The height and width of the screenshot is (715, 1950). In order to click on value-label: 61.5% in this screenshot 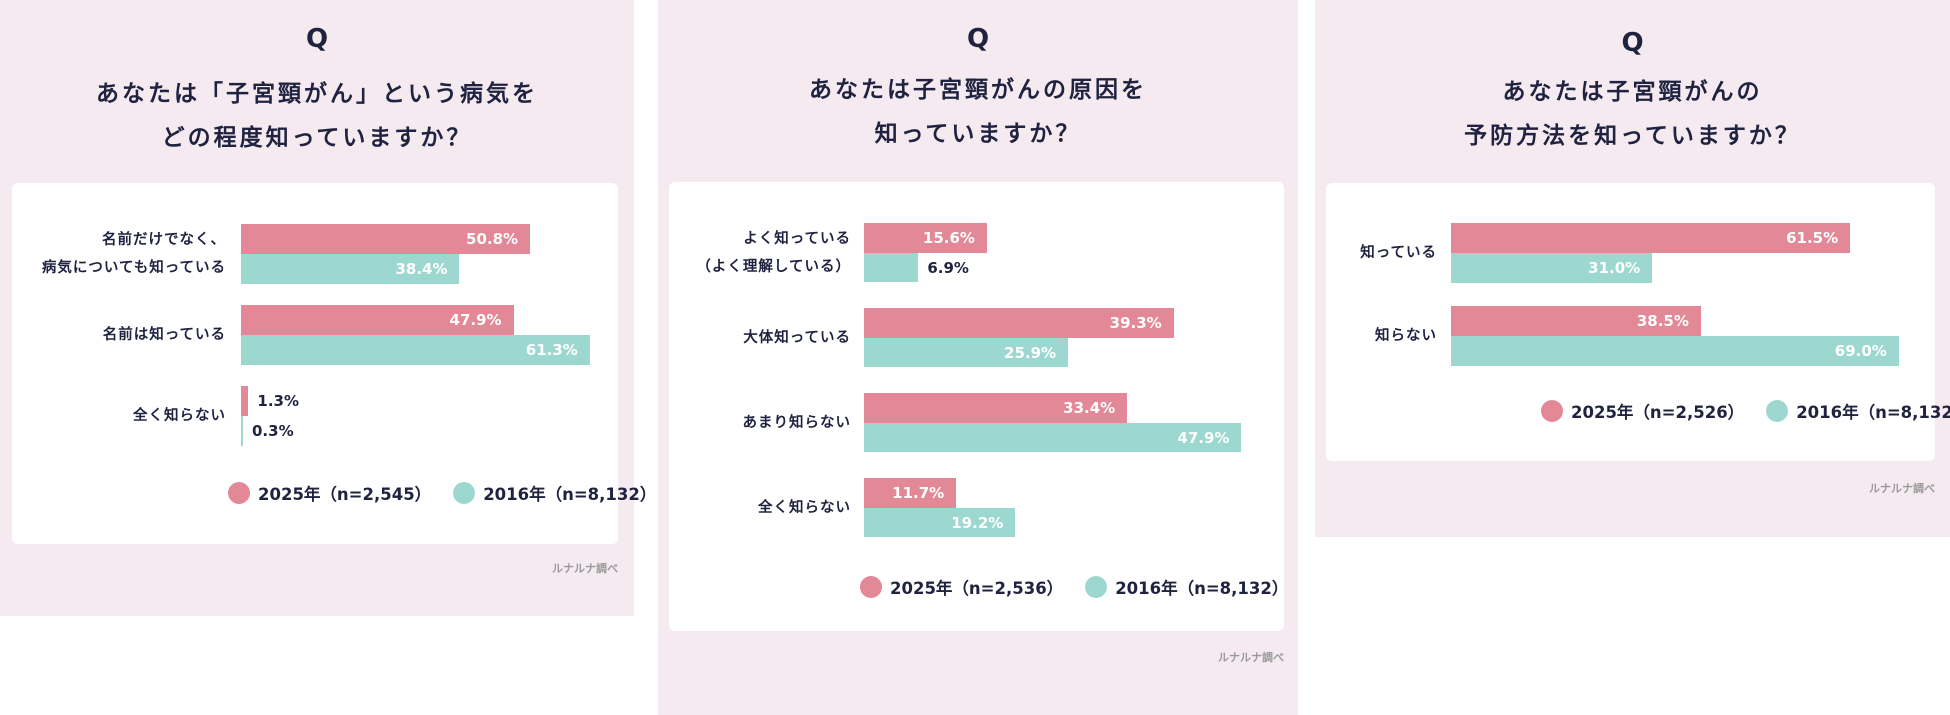, I will do `click(1812, 238)`.